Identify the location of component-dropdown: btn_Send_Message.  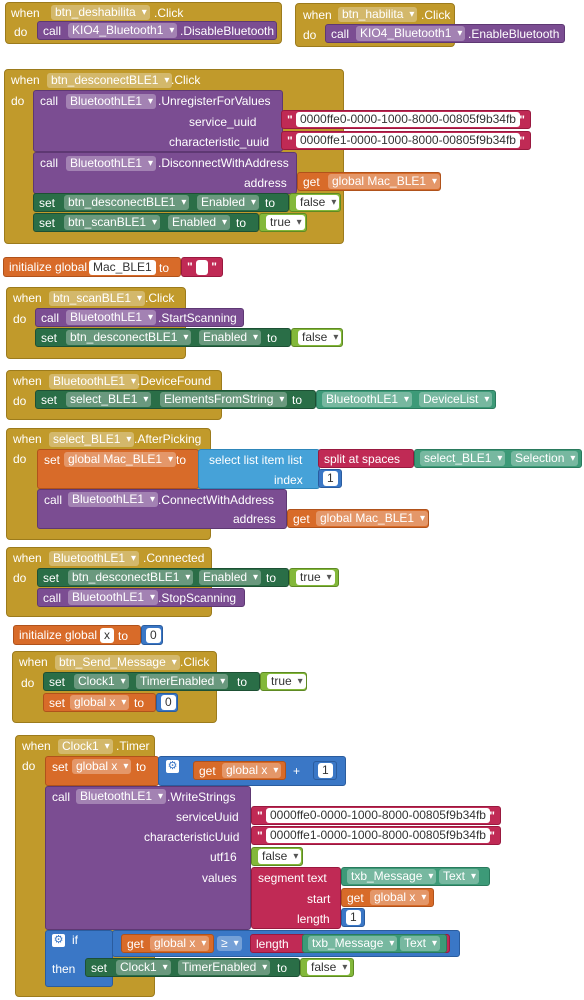
(117, 662).